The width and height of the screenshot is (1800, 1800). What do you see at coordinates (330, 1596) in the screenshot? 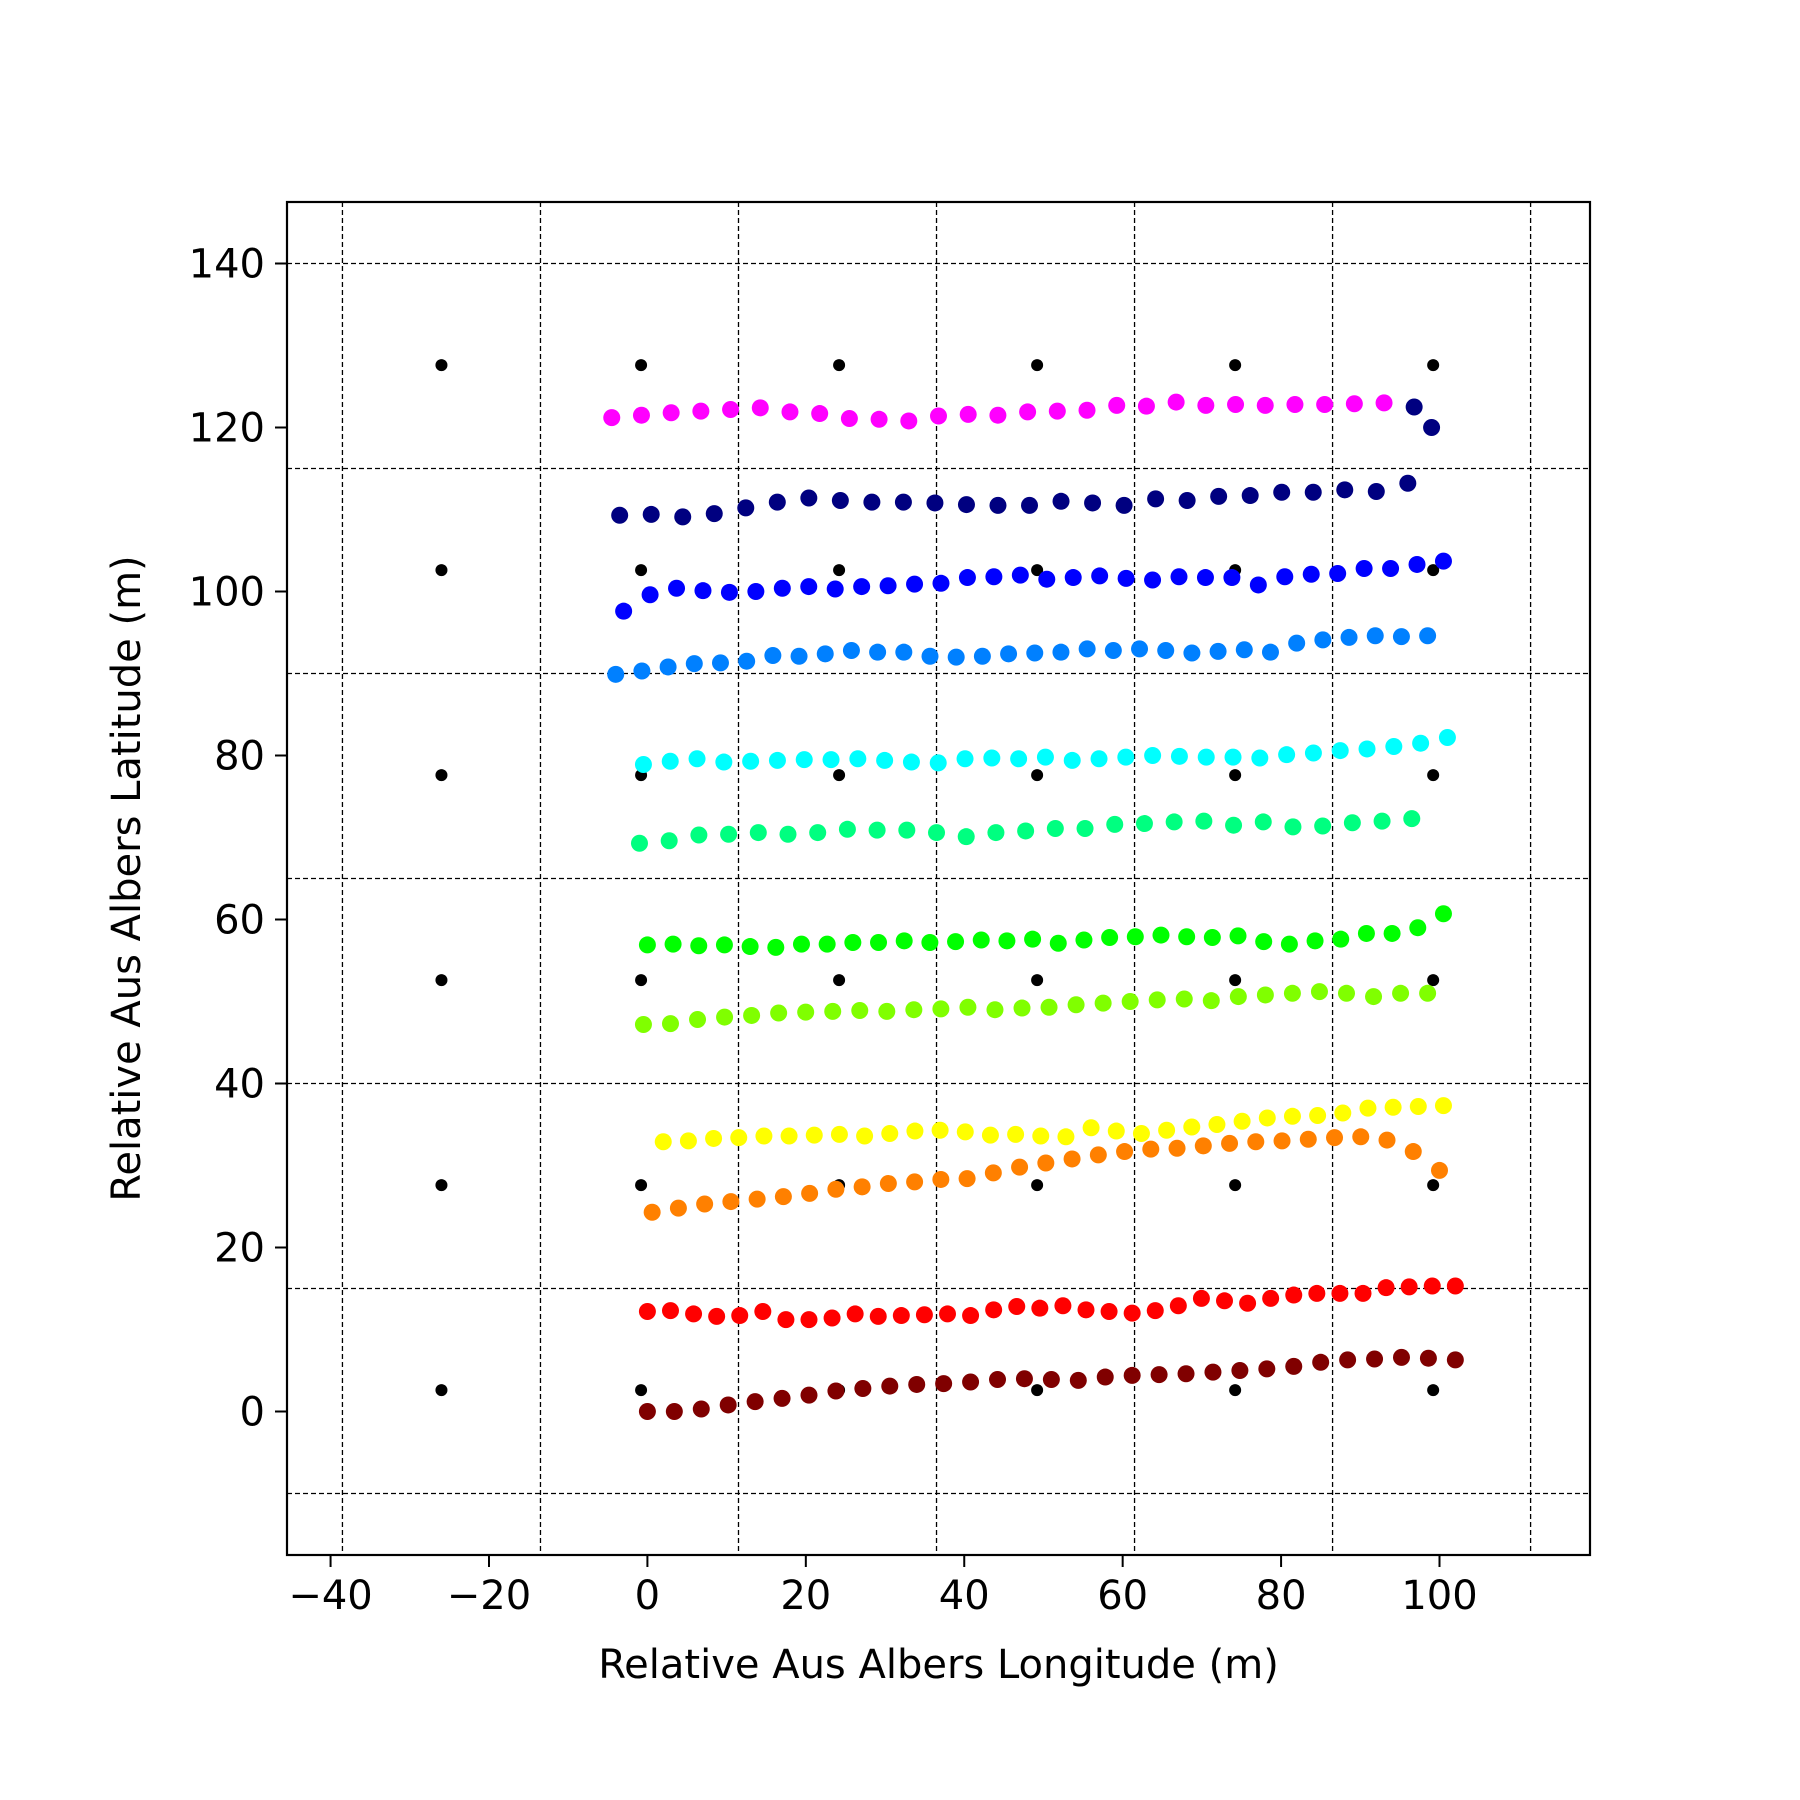
I see `x-tick-label: −40` at bounding box center [330, 1596].